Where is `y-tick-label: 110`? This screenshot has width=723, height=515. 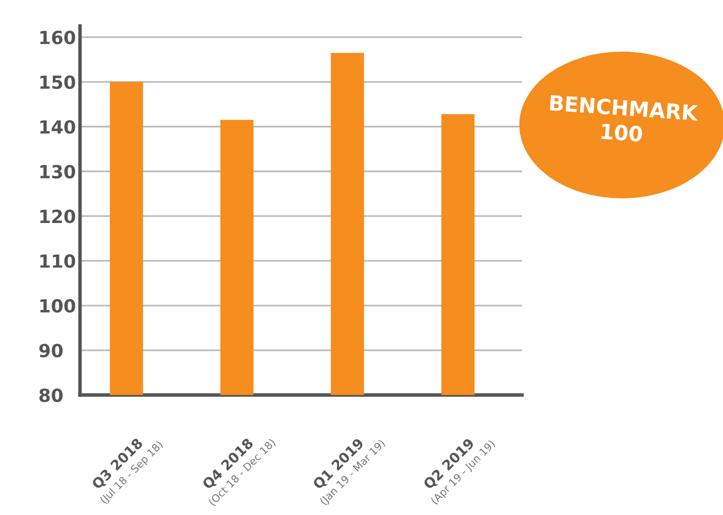
y-tick-label: 110 is located at coordinates (58, 261).